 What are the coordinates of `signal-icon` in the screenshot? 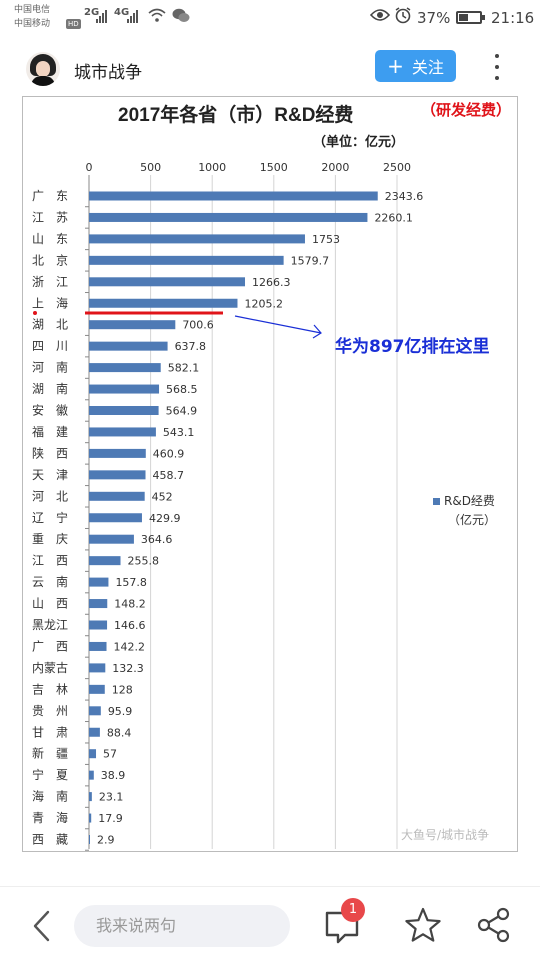 It's located at (132, 16).